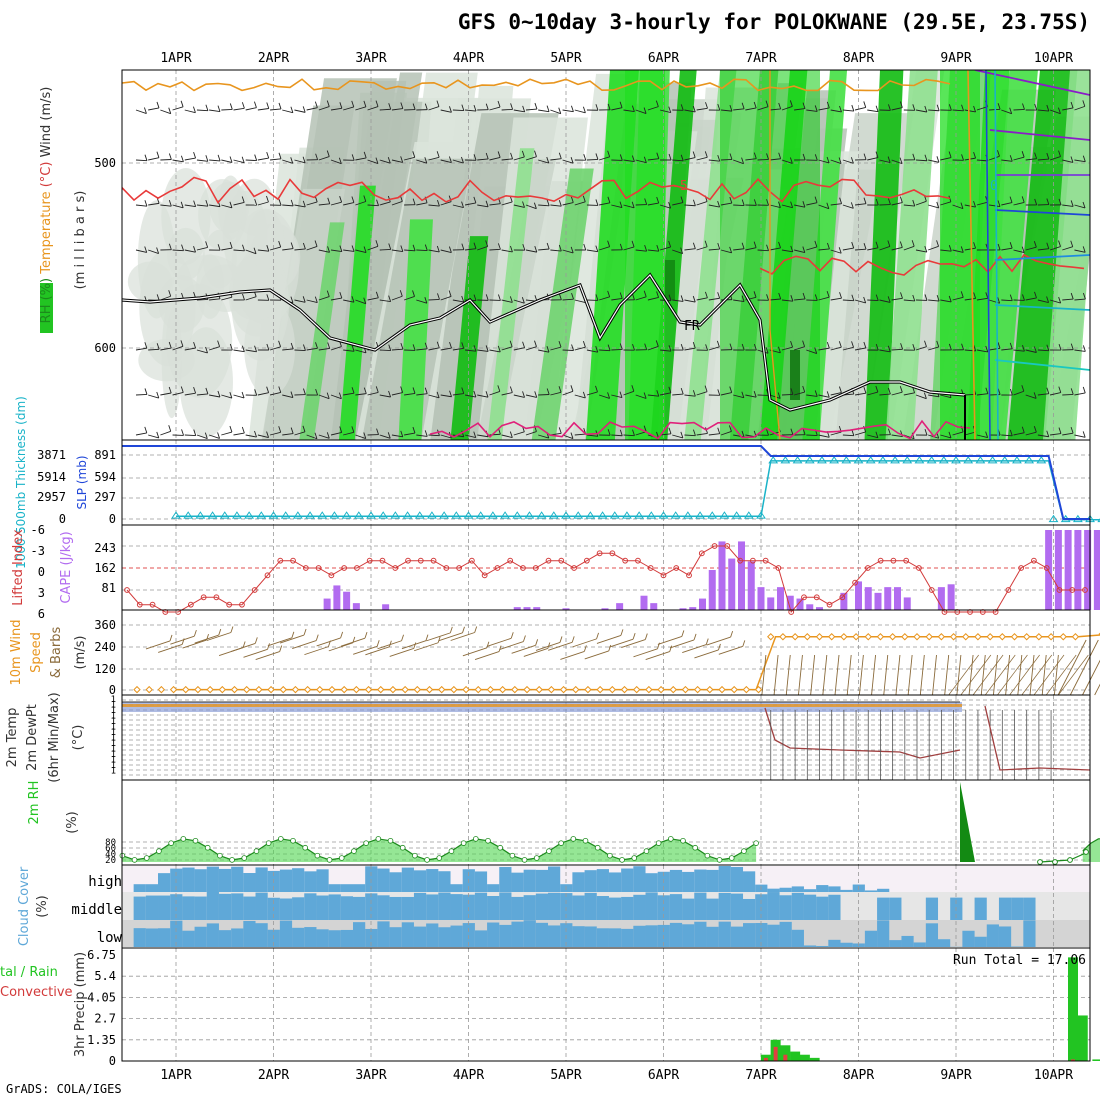 The height and width of the screenshot is (1100, 1100). I want to click on cape-ylabel: CAPE (J/kg), so click(66, 567).